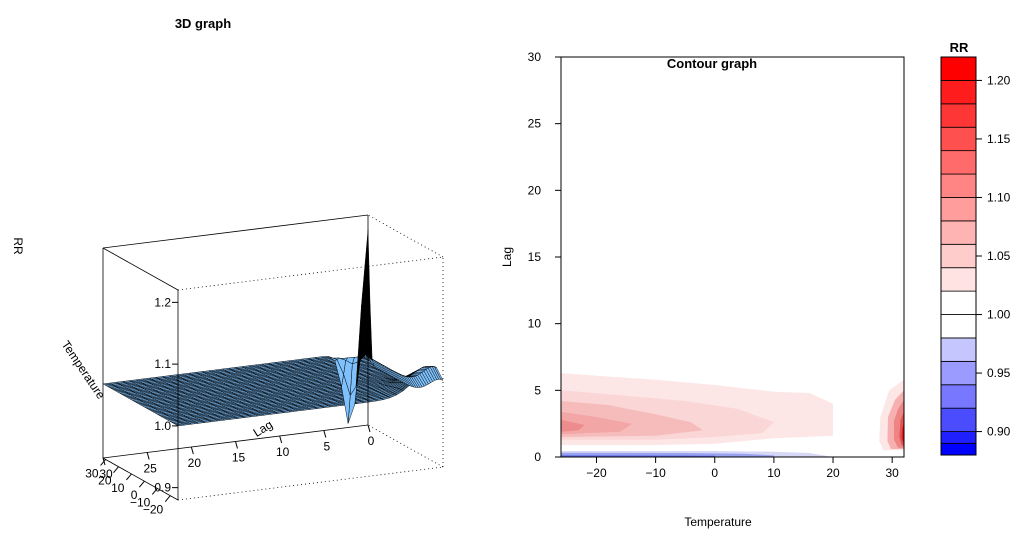 The width and height of the screenshot is (1035, 534). Describe the element at coordinates (535, 190) in the screenshot. I see `contour-y-tick-label: 20` at that location.